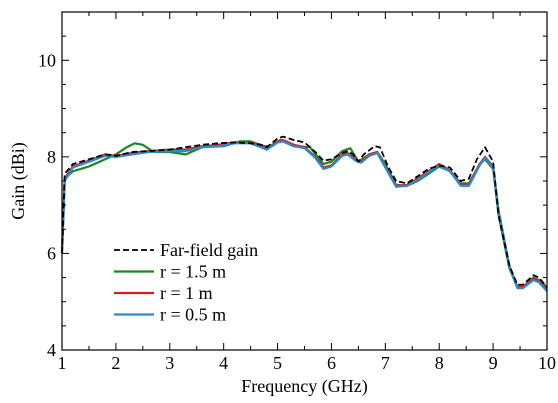  Describe the element at coordinates (51, 350) in the screenshot. I see `y-tick-label: 4` at that location.